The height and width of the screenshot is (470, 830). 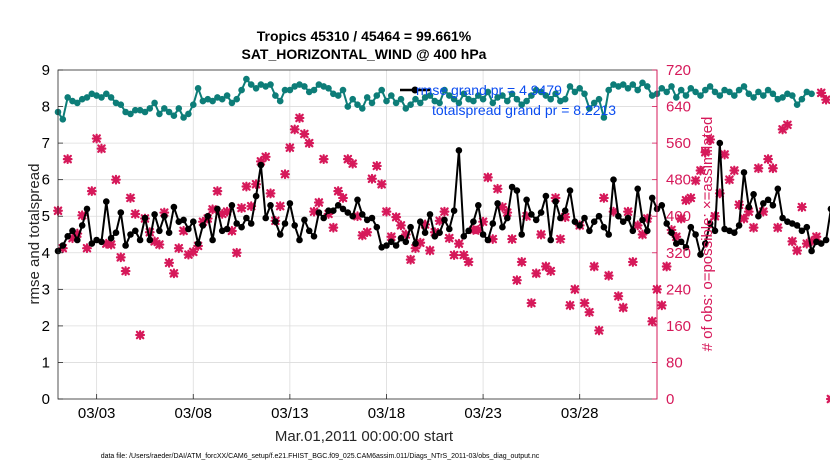 What do you see at coordinates (670, 399) in the screenshot?
I see `y-tick-label-right: 0` at bounding box center [670, 399].